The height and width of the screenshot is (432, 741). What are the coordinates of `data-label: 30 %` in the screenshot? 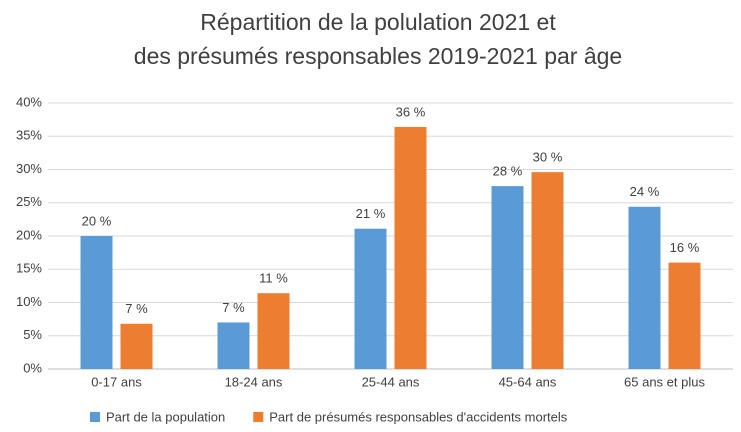 It's located at (548, 157).